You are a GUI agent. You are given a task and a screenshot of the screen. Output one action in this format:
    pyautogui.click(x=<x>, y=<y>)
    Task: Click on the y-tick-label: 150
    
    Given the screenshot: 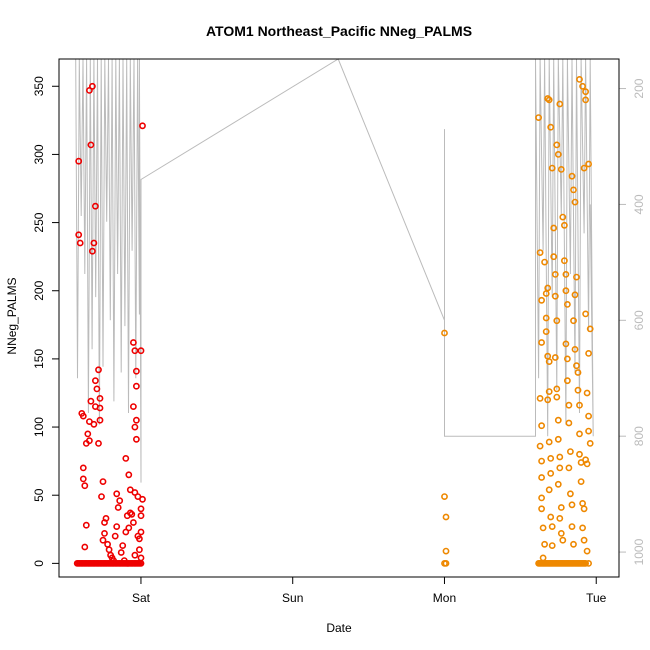 What is the action you would take?
    pyautogui.click(x=39, y=359)
    